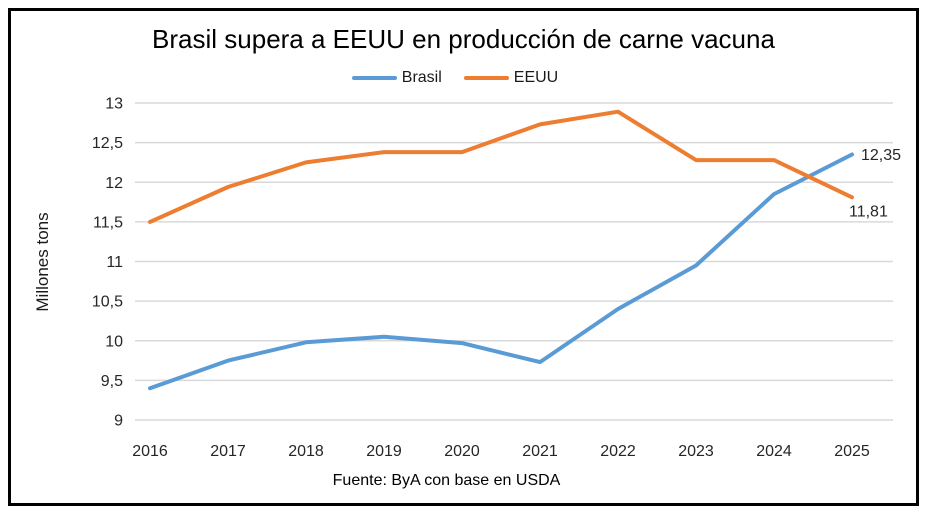  I want to click on y-tick-label: 12, so click(114, 183).